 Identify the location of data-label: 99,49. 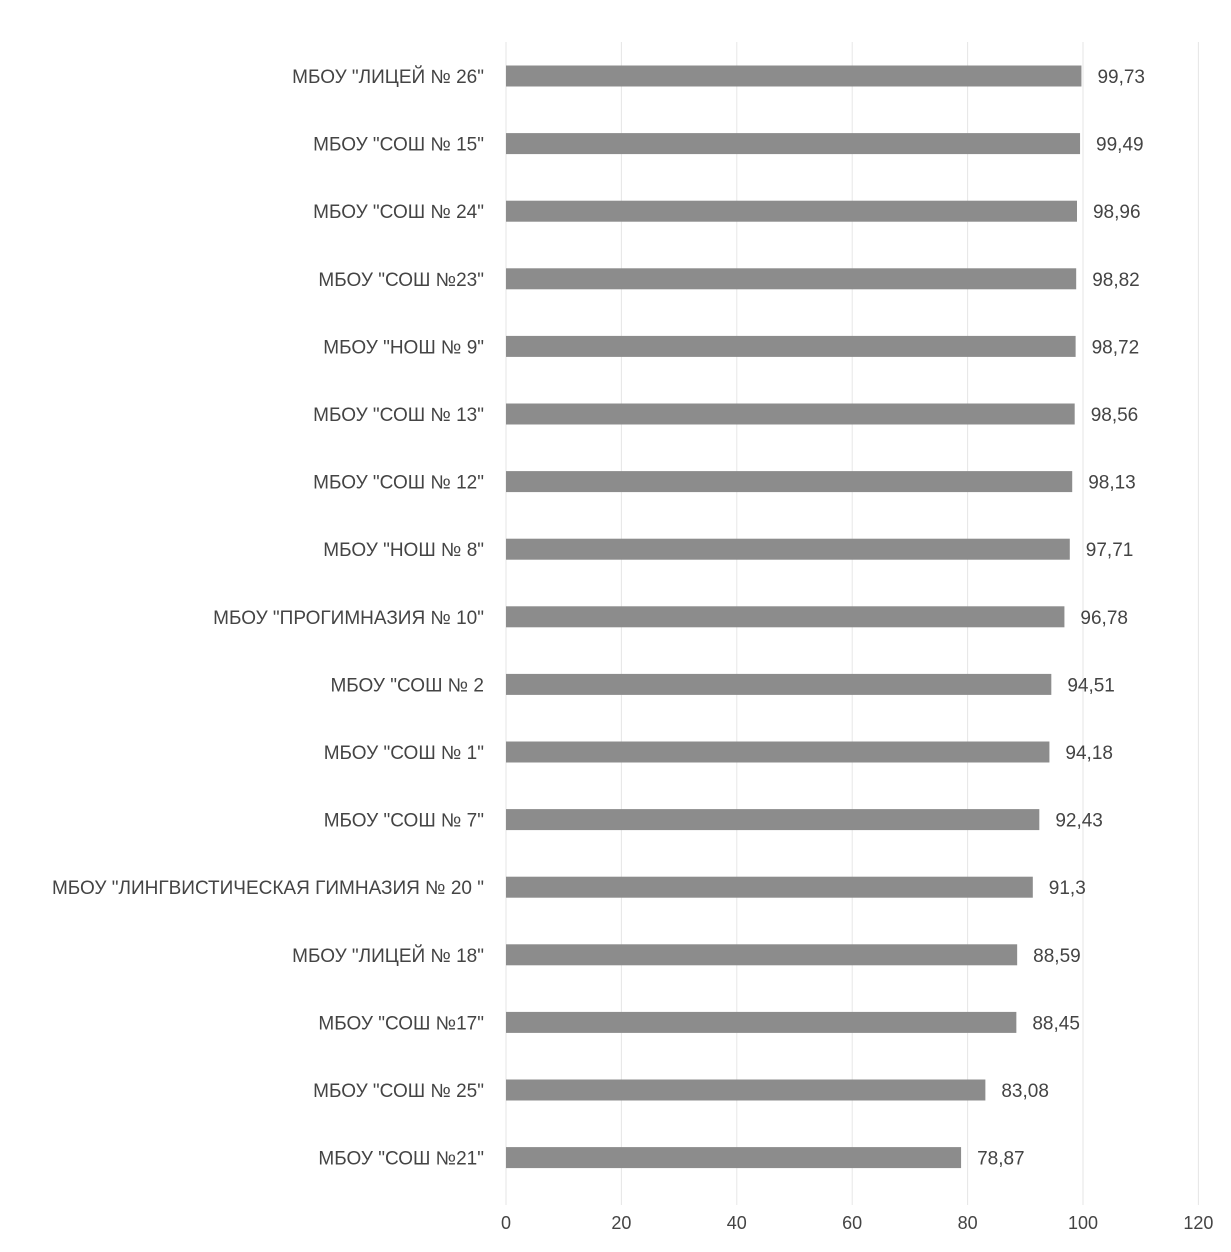
(1120, 145).